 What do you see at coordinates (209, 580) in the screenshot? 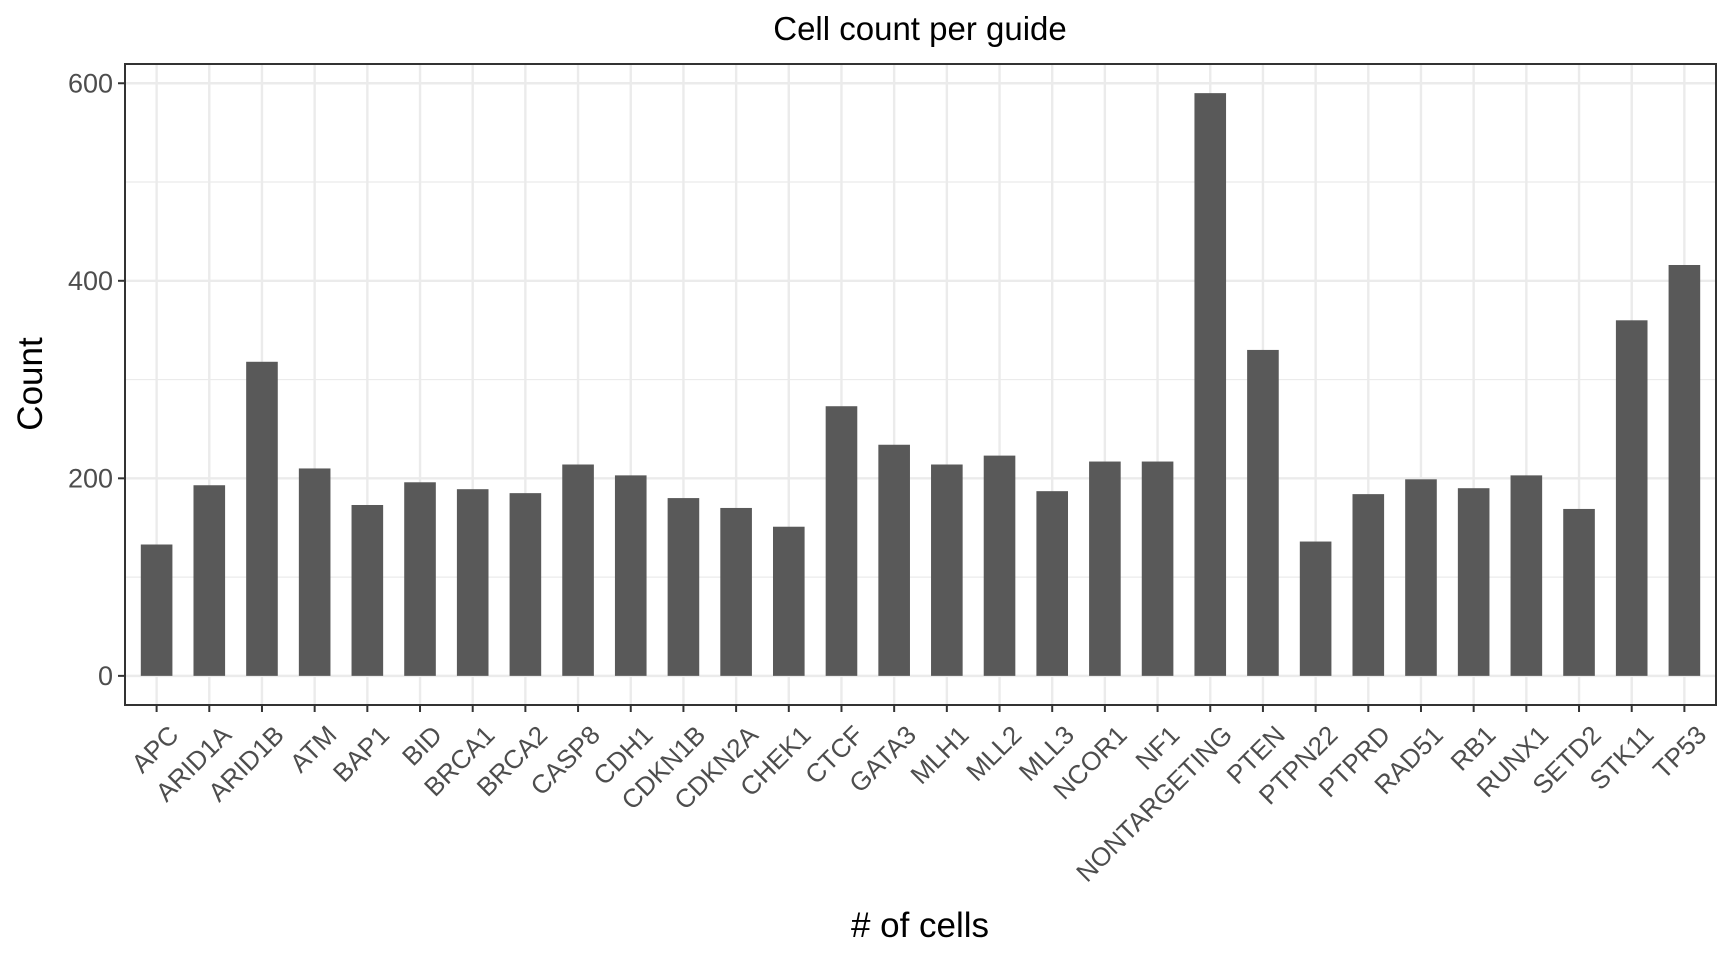
I see `bar-arid1a` at bounding box center [209, 580].